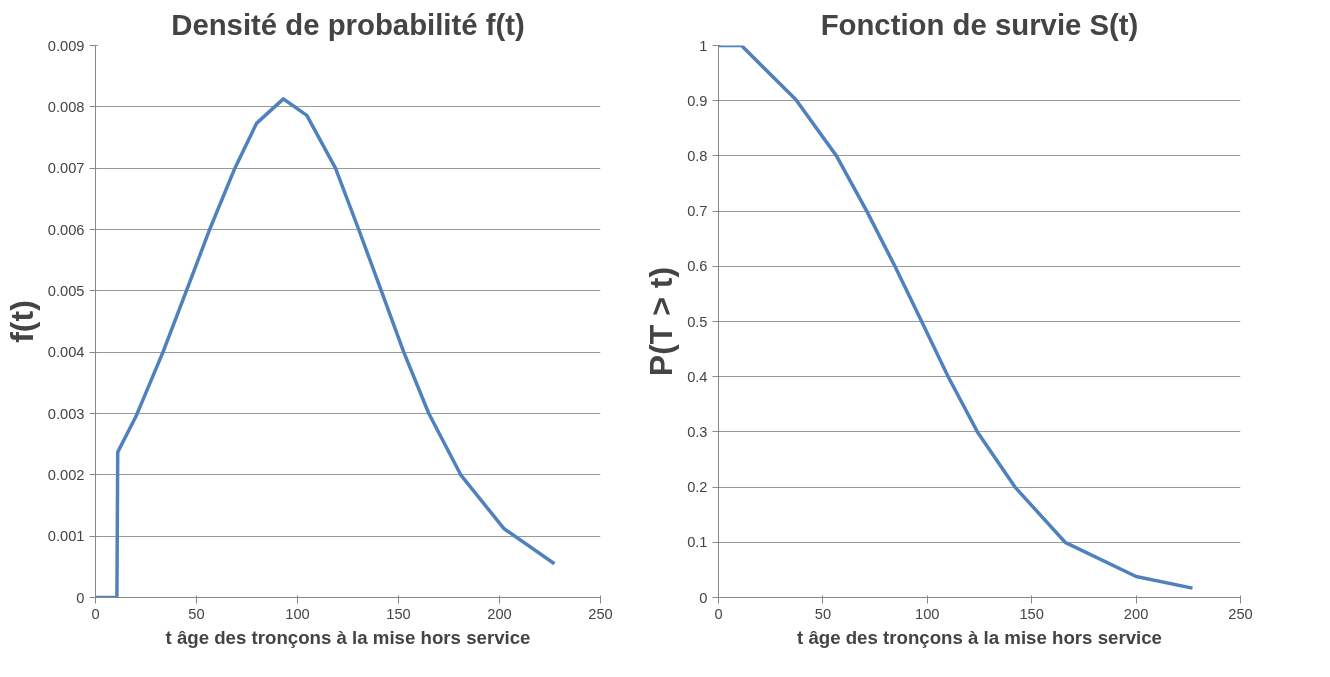  What do you see at coordinates (697, 211) in the screenshot?
I see `y-tick-label: 0.7` at bounding box center [697, 211].